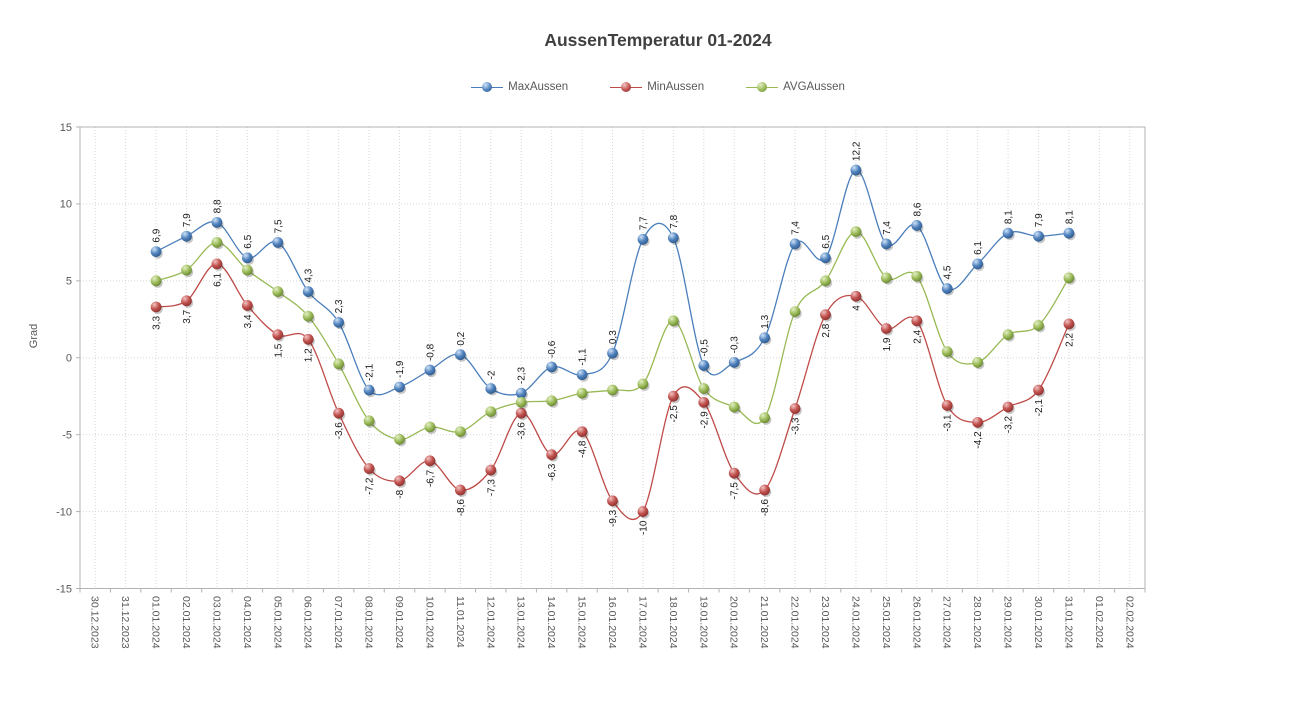 Image resolution: width=1316 pixels, height=716 pixels. I want to click on x-axis-ticks, so click(612, 590).